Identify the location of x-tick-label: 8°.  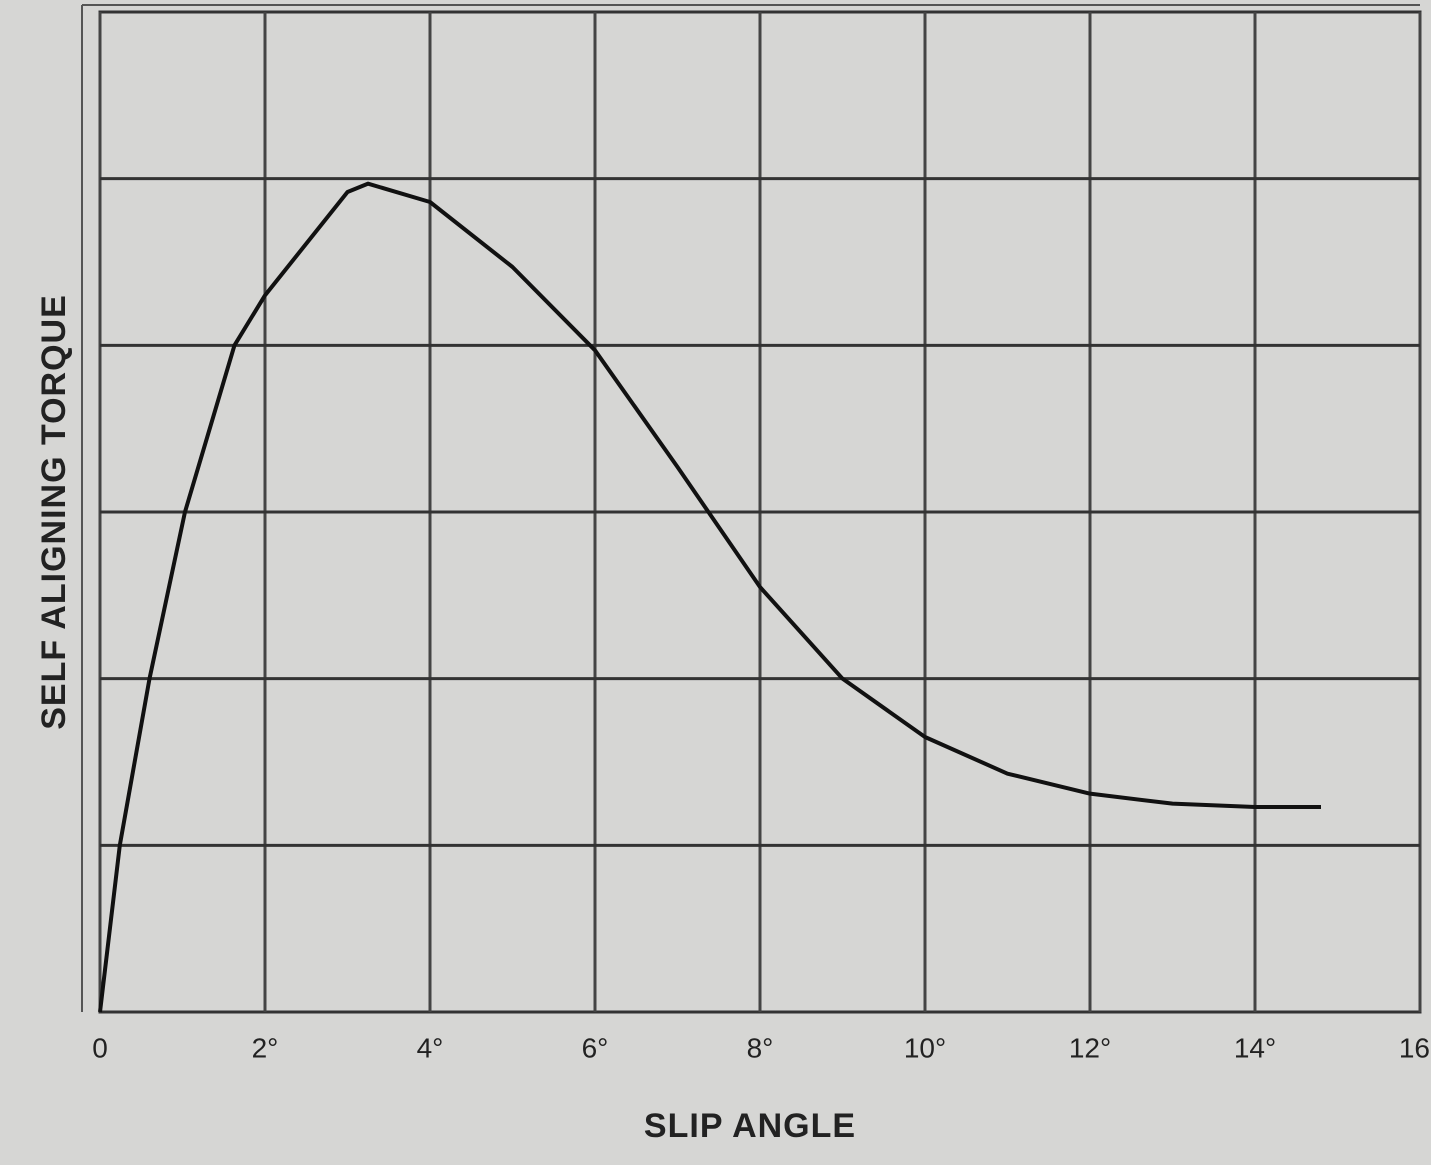
(760, 1047).